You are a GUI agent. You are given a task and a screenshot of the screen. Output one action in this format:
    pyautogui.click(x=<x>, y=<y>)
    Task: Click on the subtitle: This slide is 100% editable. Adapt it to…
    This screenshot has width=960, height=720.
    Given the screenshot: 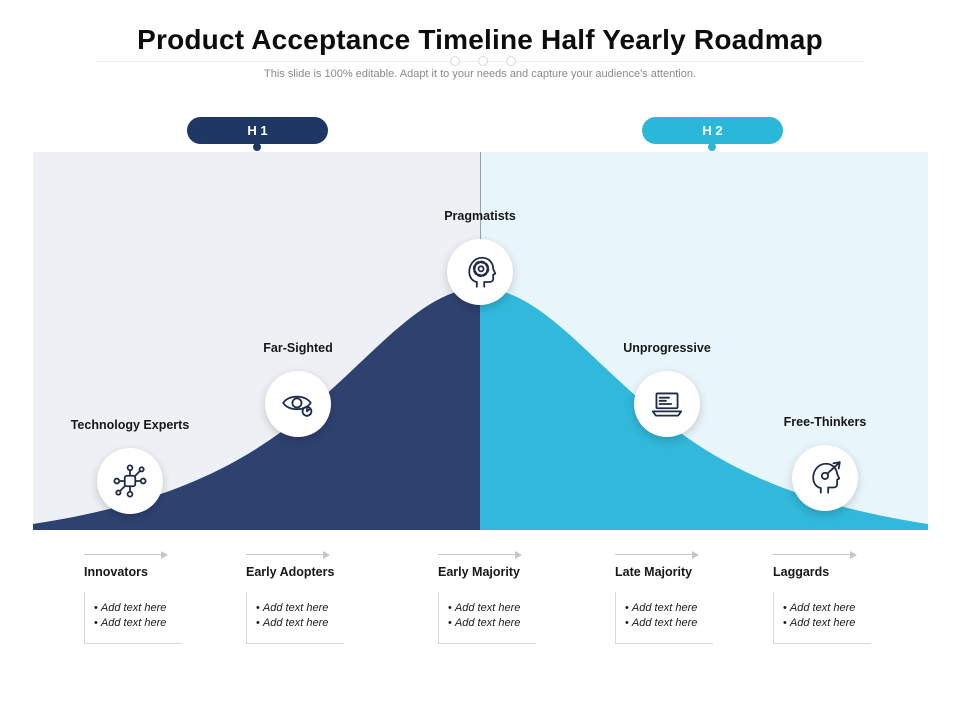 What is the action you would take?
    pyautogui.click(x=480, y=74)
    